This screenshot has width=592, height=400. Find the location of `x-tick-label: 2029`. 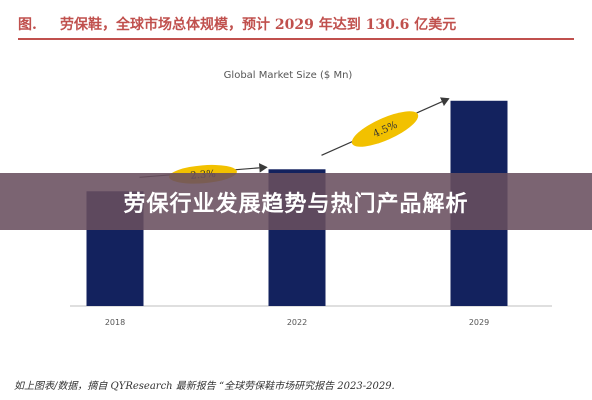

x-tick-label: 2029 is located at coordinates (479, 322).